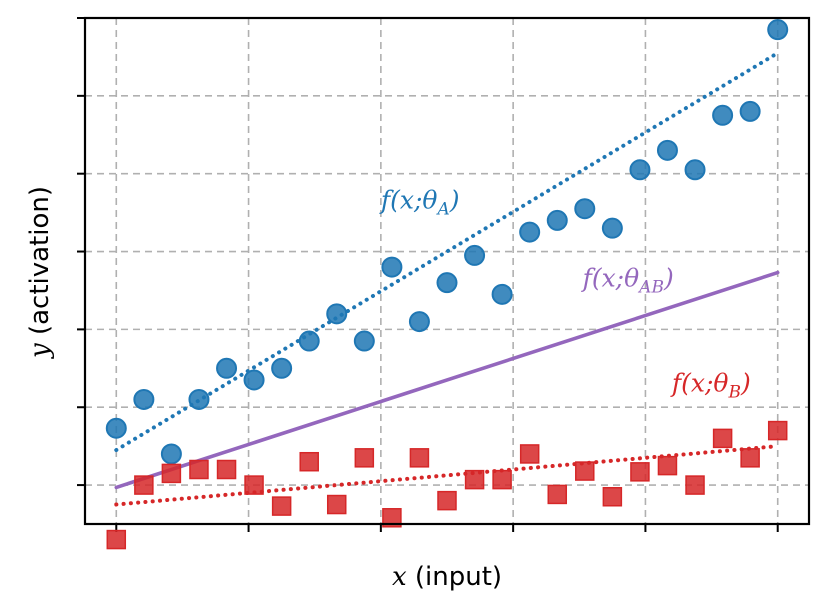 The width and height of the screenshot is (830, 613). I want to click on series-label-ab: f(x;θAB), so click(627, 281).